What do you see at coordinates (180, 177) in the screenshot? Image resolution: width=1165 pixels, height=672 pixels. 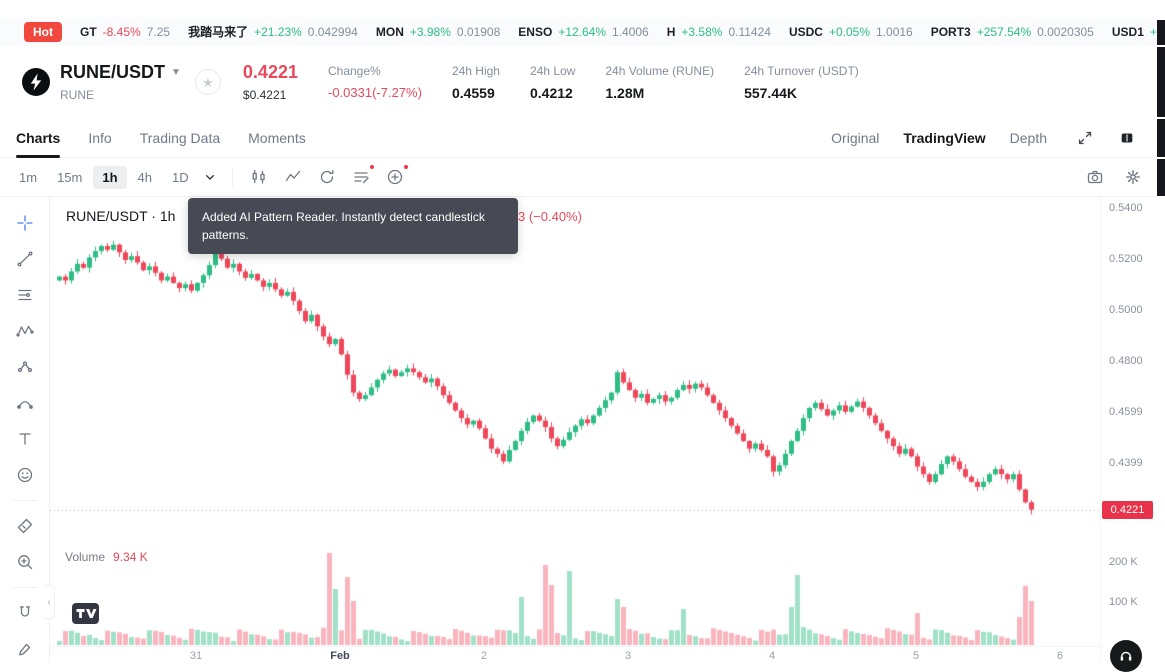 I see `interval-1d: 1D` at bounding box center [180, 177].